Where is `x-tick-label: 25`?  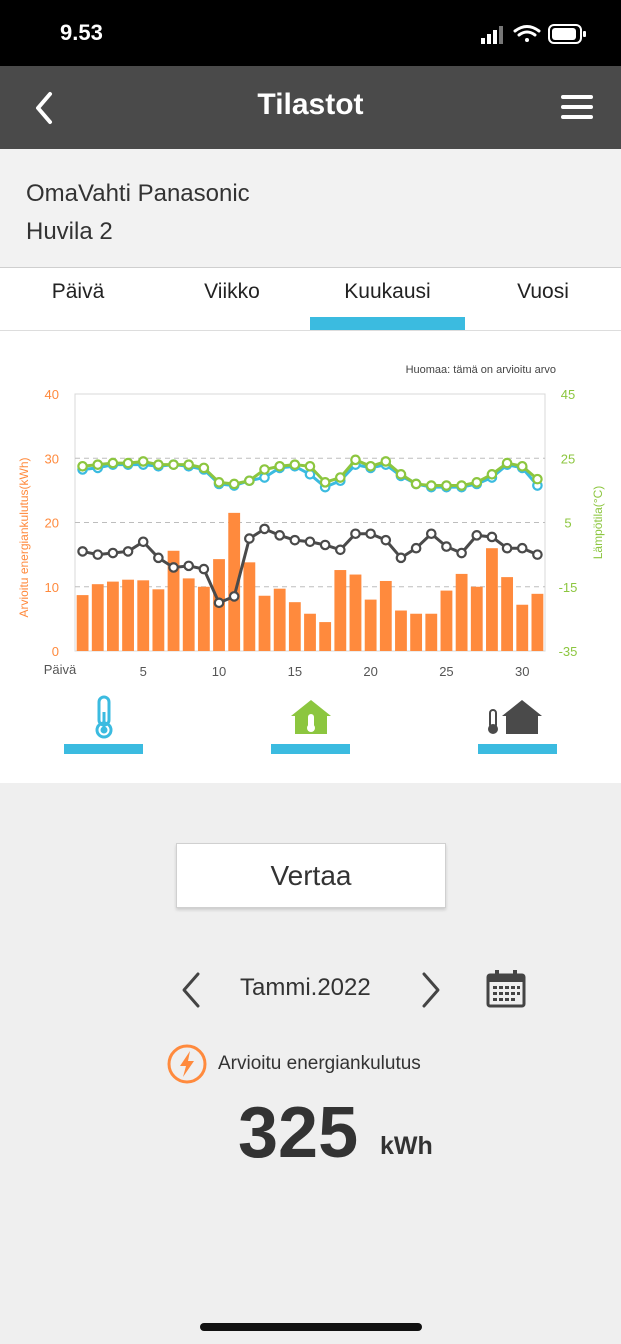 x-tick-label: 25 is located at coordinates (446, 671).